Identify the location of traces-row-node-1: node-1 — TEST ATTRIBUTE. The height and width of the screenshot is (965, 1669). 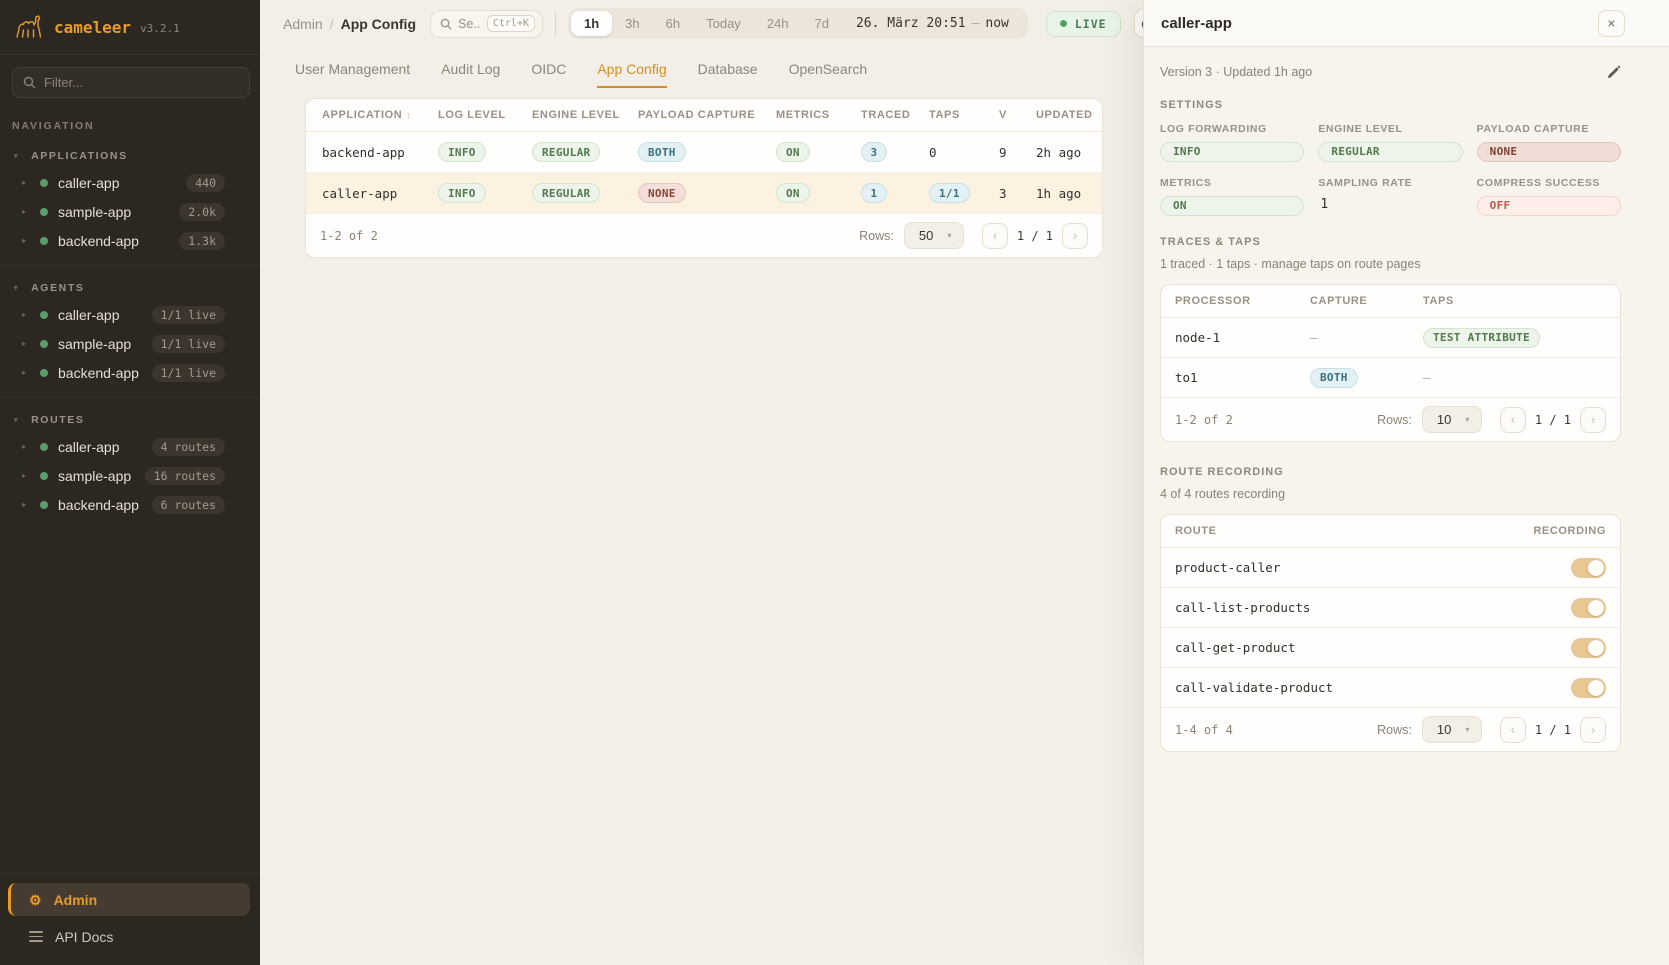
(1390, 338).